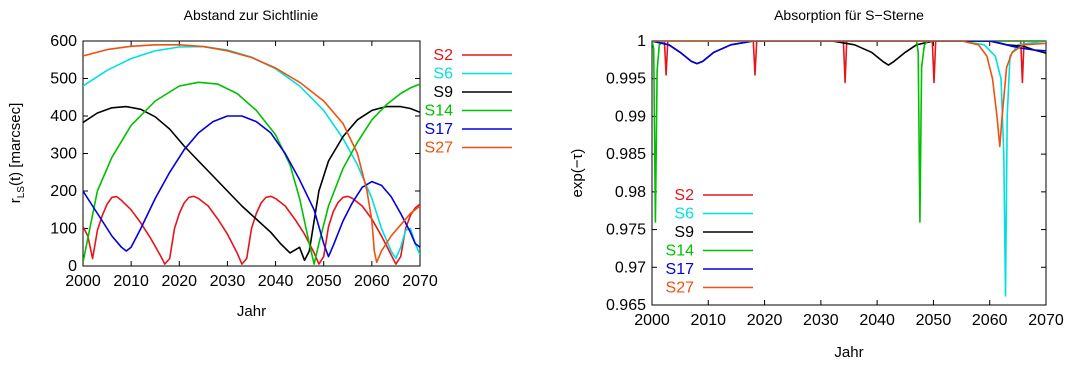  What do you see at coordinates (849, 94) in the screenshot?
I see `series-line-s27` at bounding box center [849, 94].